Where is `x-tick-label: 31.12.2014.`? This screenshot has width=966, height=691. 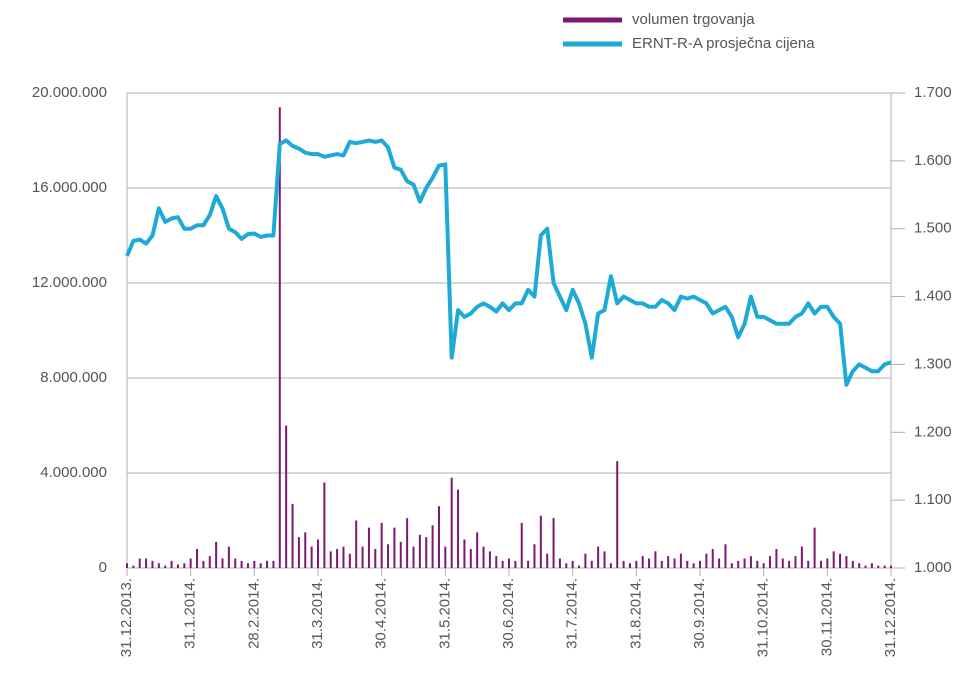
x-tick-label: 31.12.2014. is located at coordinates (890, 617).